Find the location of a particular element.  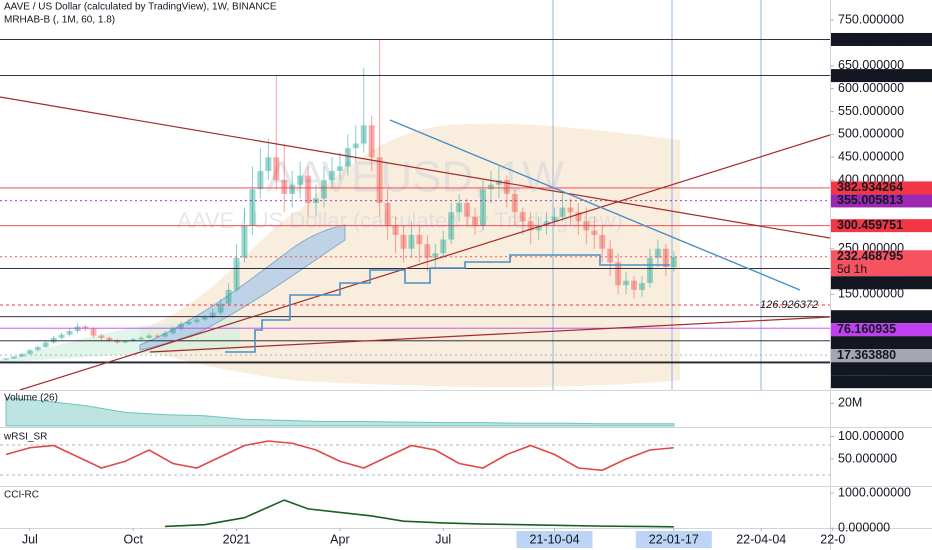

indicator-title: MRHAB-B (, 1M, 60, 1.8) is located at coordinates (59, 20).